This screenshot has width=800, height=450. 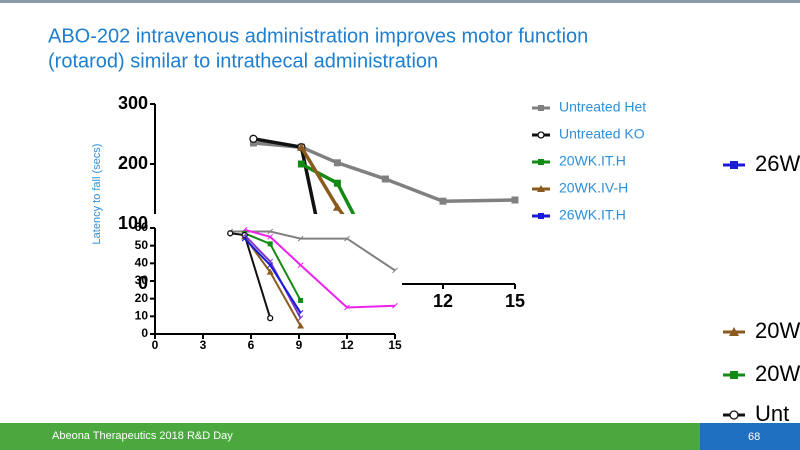 What do you see at coordinates (142, 280) in the screenshot?
I see `y-tick-label: 30` at bounding box center [142, 280].